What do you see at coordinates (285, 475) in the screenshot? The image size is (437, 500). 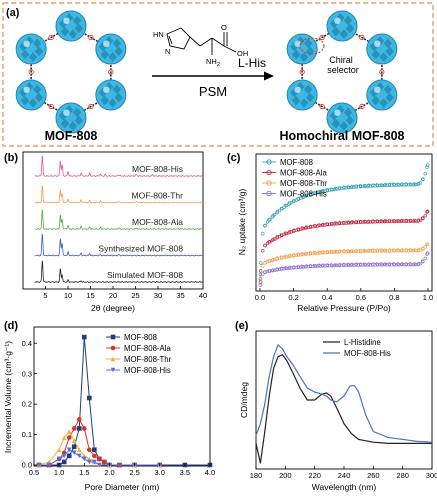 I see `xtick-label: 200` at bounding box center [285, 475].